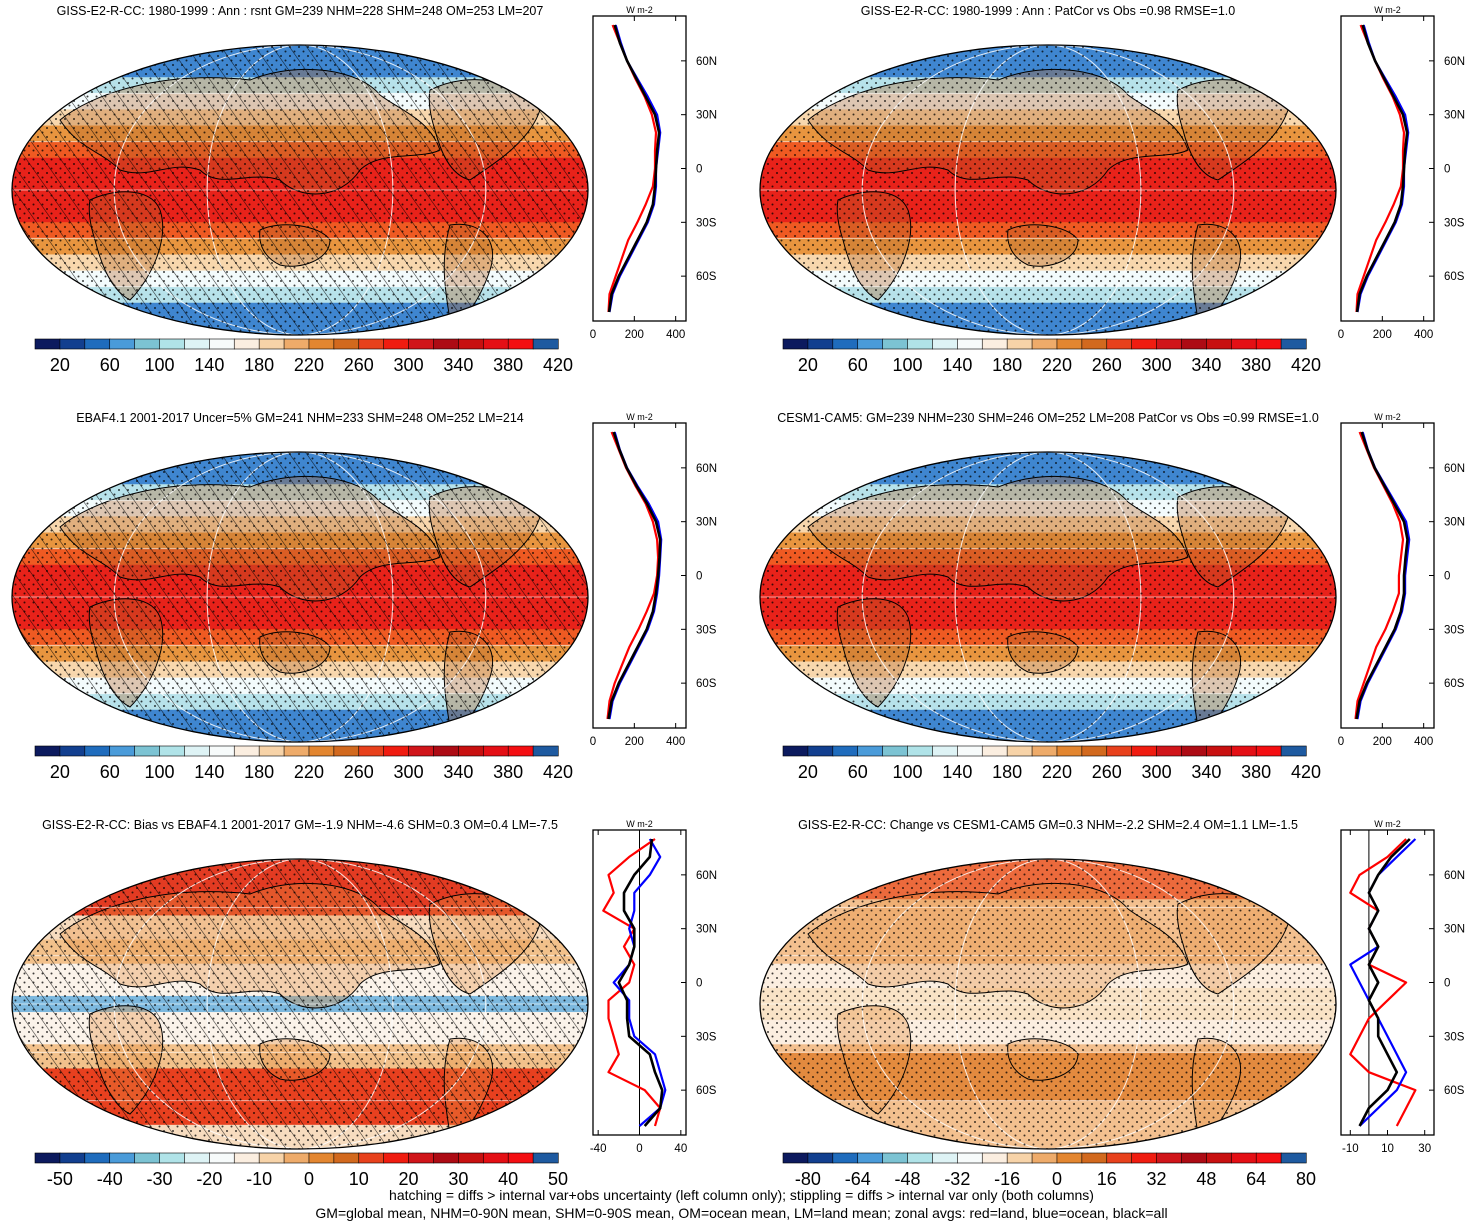 This screenshot has width=1483, height=1224. Describe the element at coordinates (808, 772) in the screenshot. I see `colorbar-label: 20` at that location.